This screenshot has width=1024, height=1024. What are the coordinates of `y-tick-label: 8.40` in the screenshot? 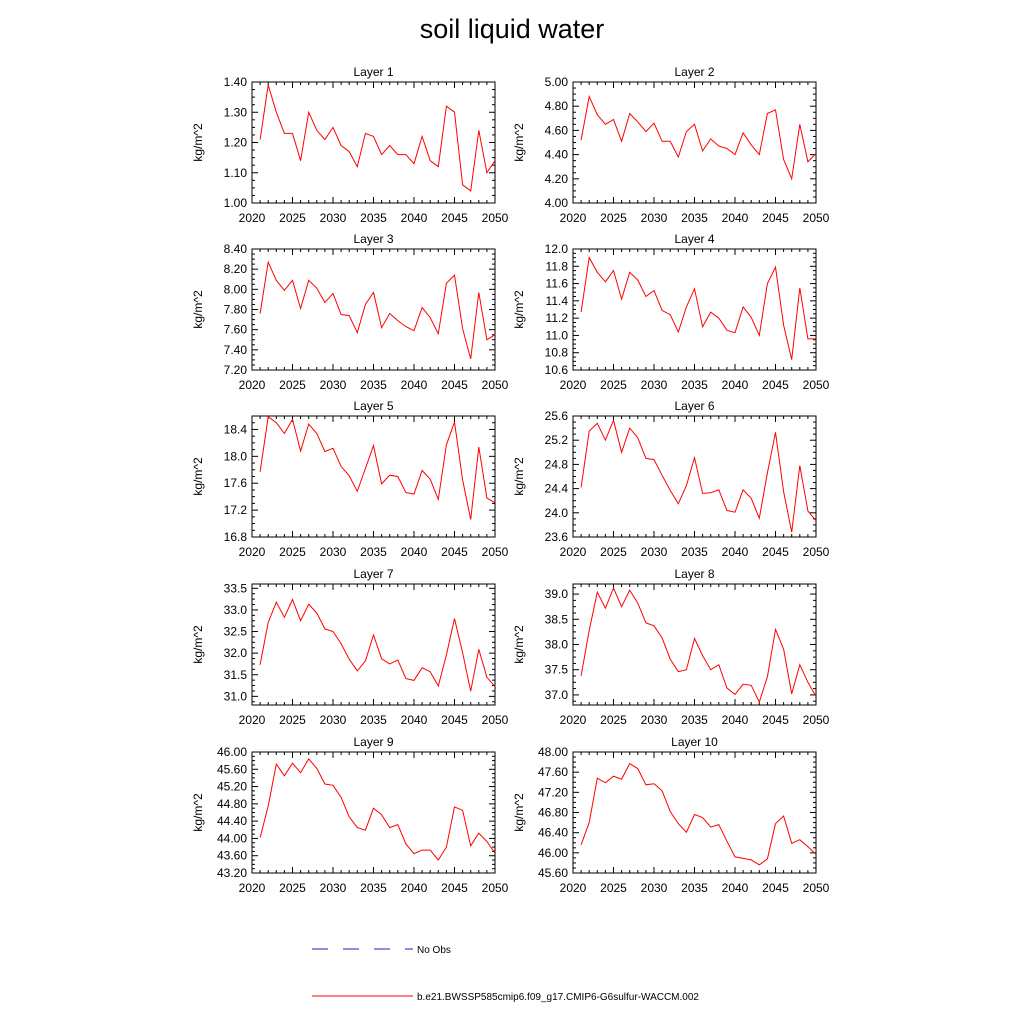 It's located at (236, 249).